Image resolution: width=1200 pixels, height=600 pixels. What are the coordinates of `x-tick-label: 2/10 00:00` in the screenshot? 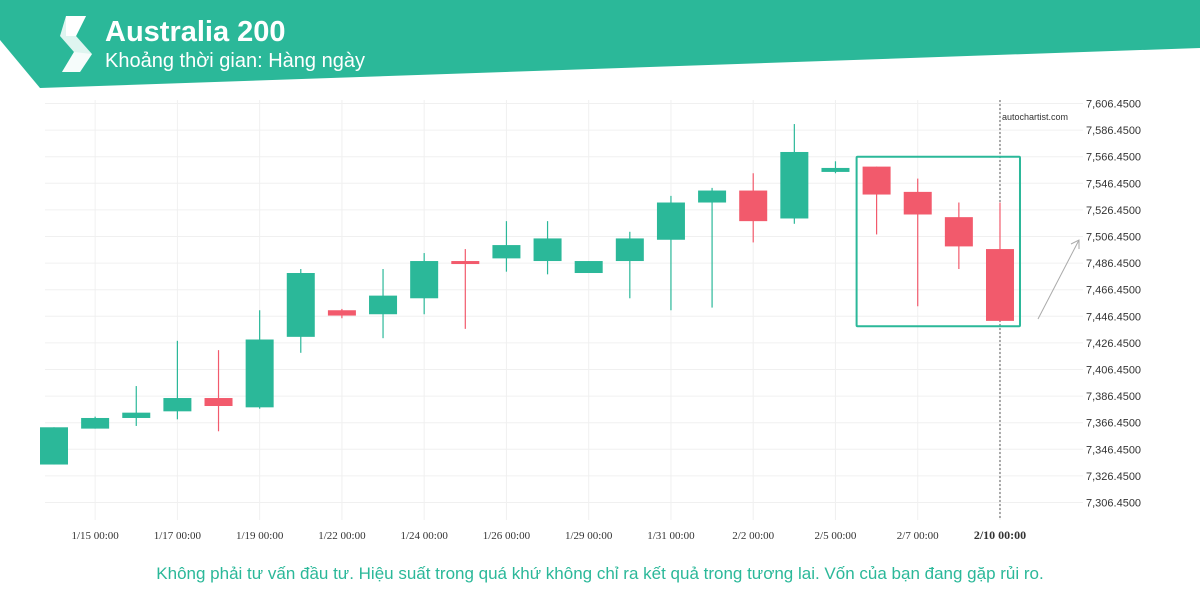 It's located at (1000, 535).